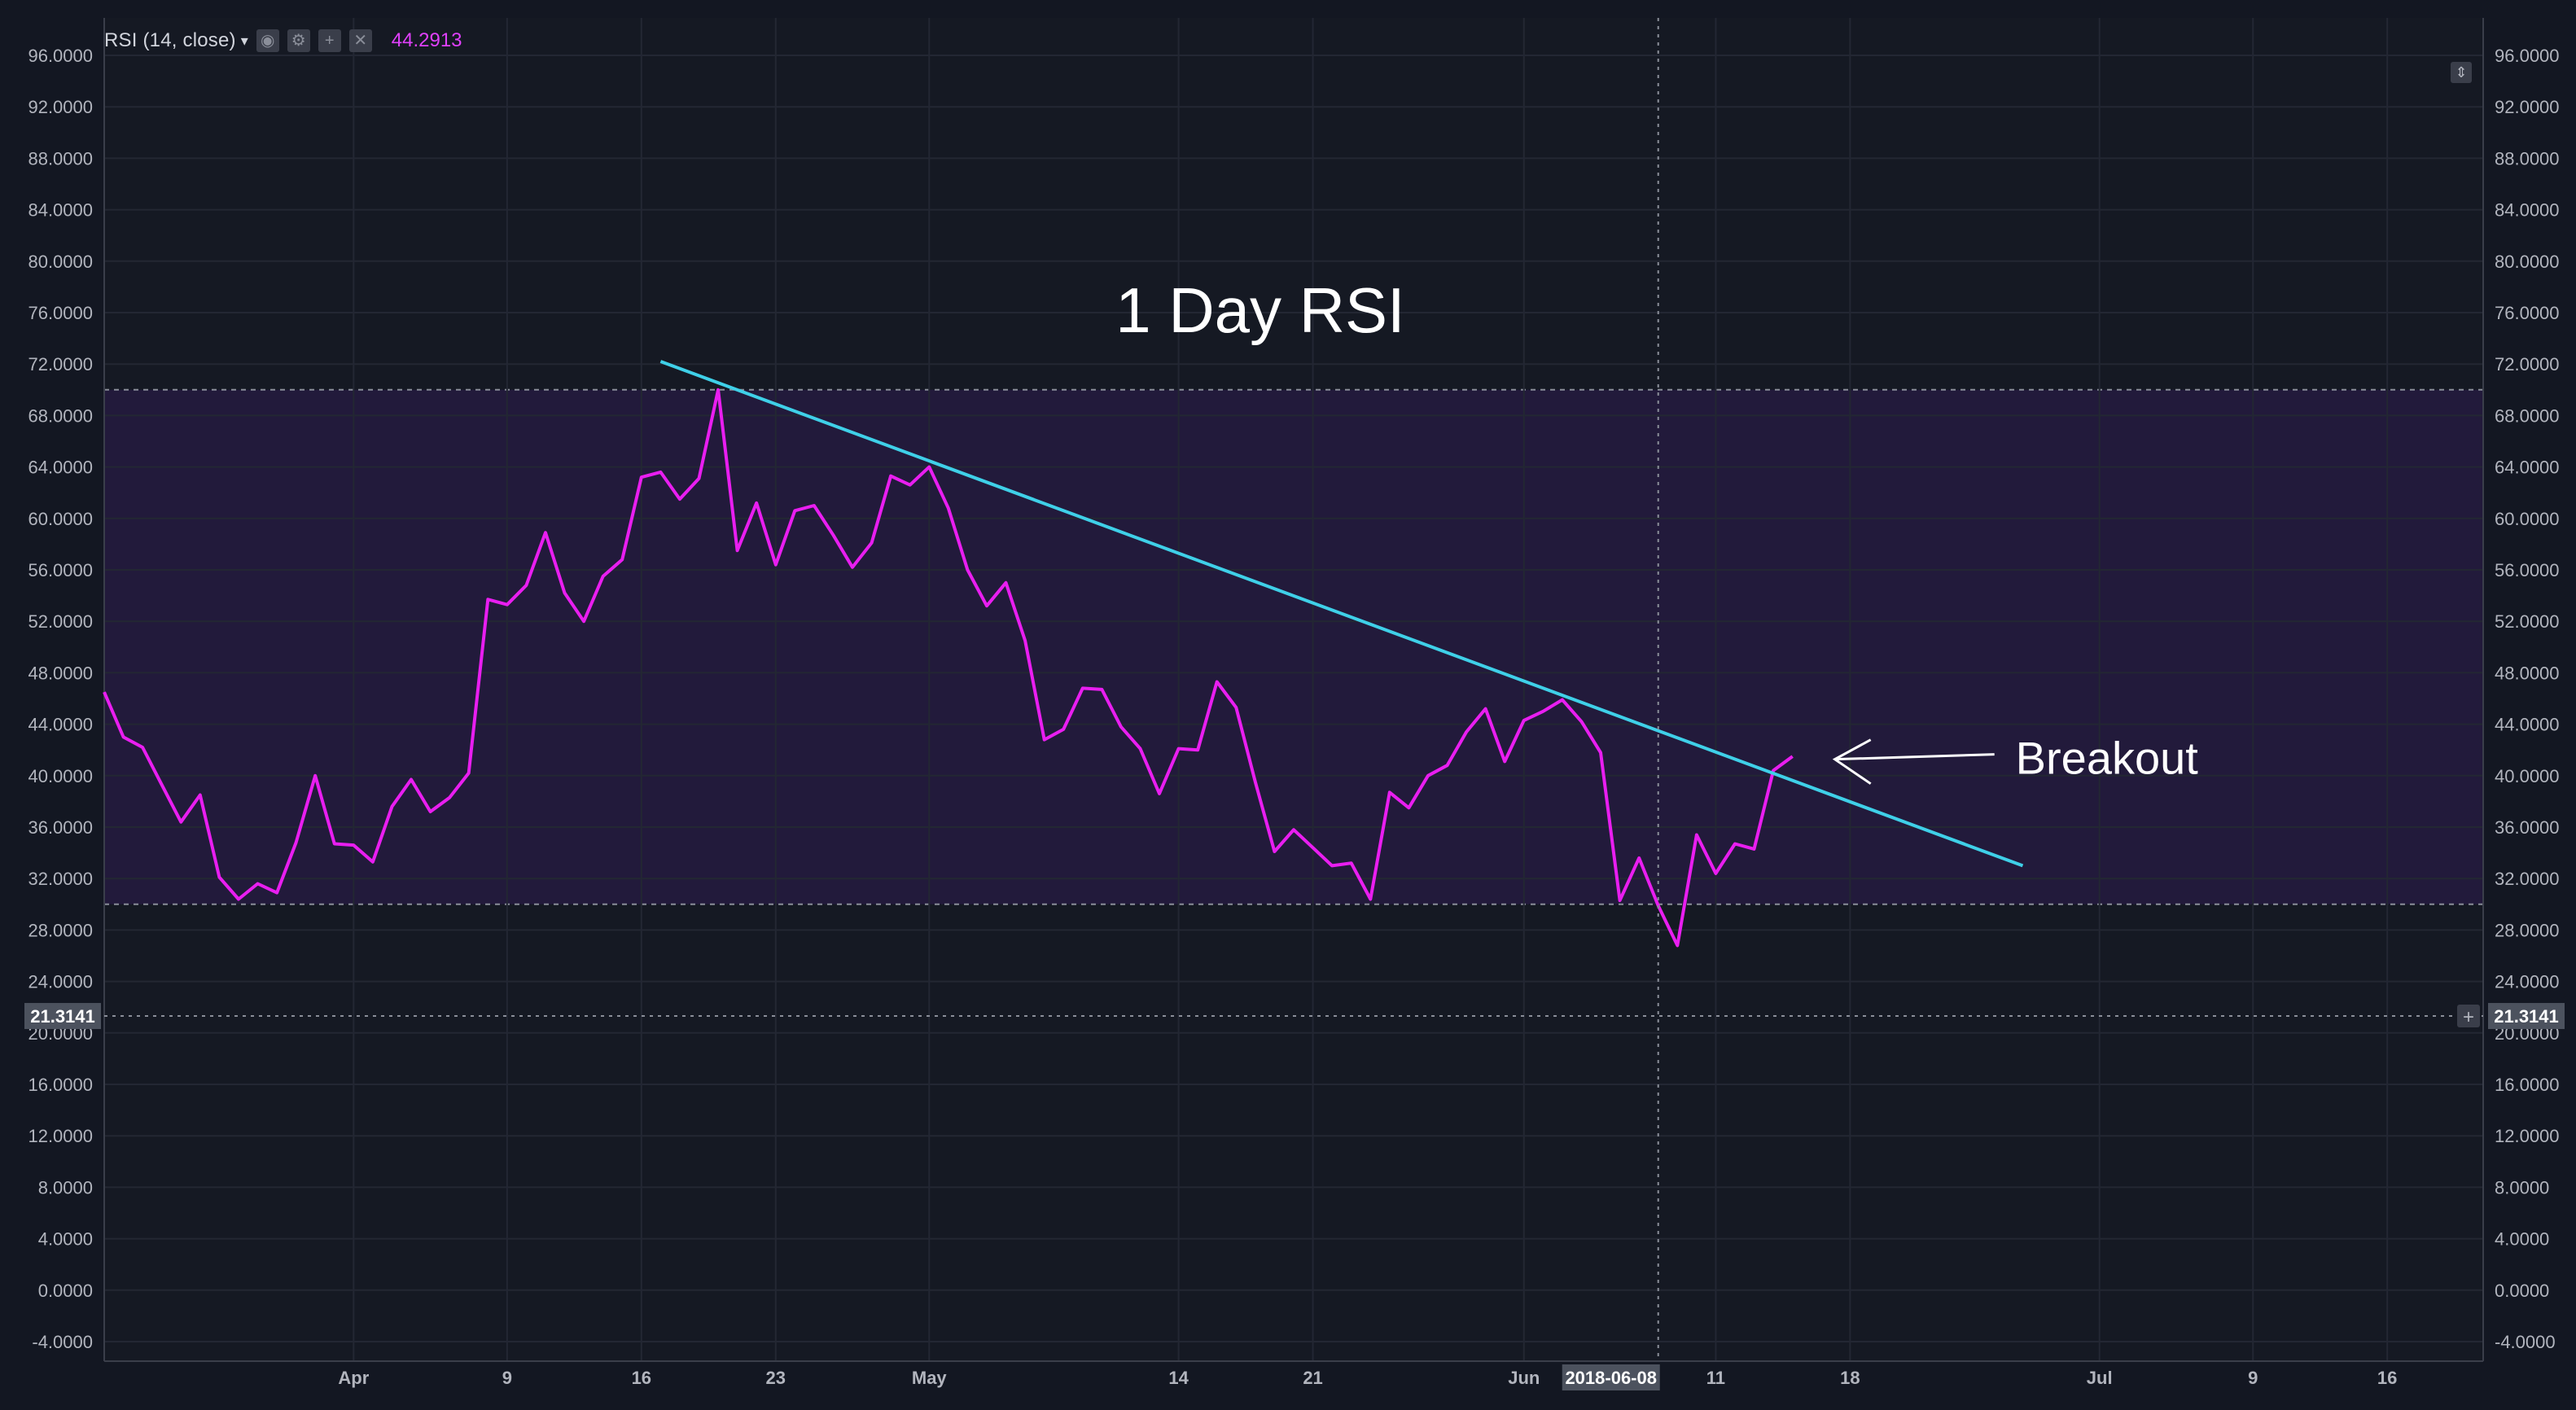 The height and width of the screenshot is (1410, 2576). What do you see at coordinates (1524, 1378) in the screenshot?
I see `x-tick-label: Jun` at bounding box center [1524, 1378].